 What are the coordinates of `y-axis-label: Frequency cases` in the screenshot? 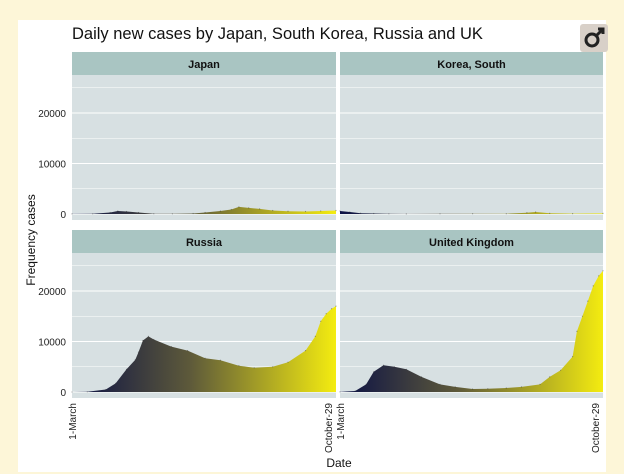 It's located at (31, 239).